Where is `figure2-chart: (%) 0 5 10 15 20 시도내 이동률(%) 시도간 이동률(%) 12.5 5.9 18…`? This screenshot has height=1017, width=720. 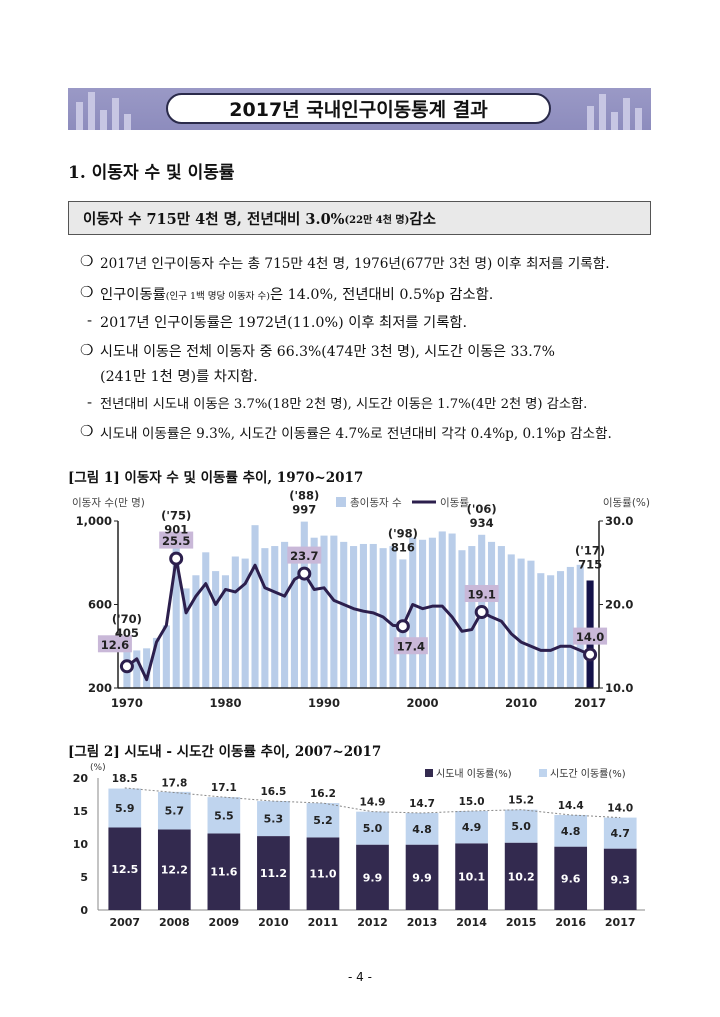
figure2-chart: (%) 0 5 10 15 20 시도내 이동률(%) 시도간 이동률(%) 12.5 5.9 18… is located at coordinates (359, 846).